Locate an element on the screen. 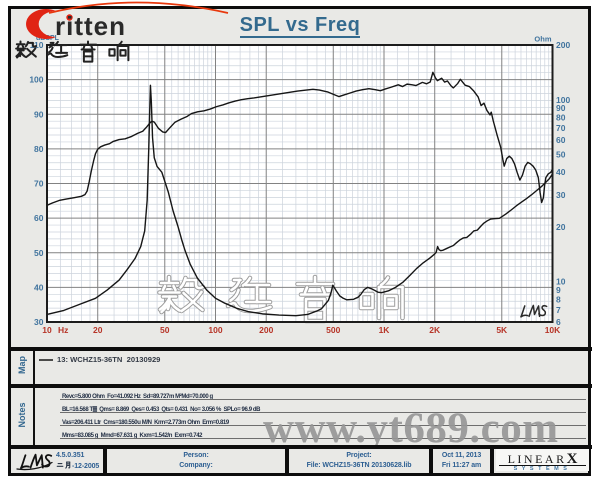 This screenshot has width=600, height=480. linearx-logo-rule is located at coordinates (542, 465).